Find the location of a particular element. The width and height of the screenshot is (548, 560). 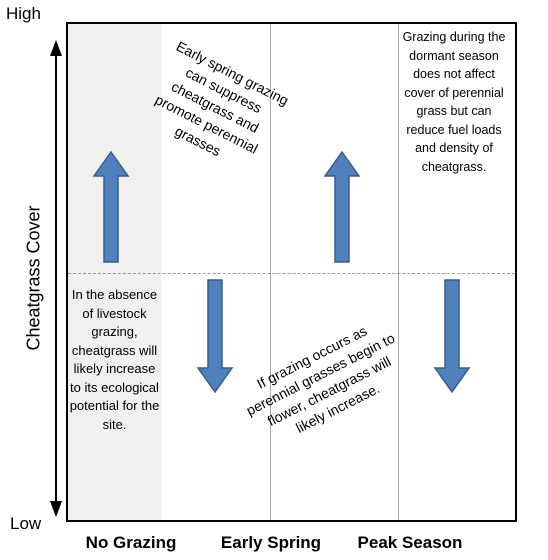

early-spring-up-arrow is located at coordinates (111, 206).